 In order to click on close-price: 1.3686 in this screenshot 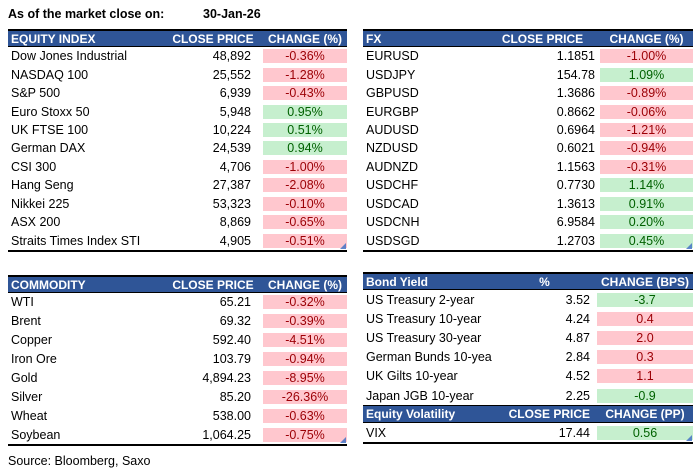, I will do `click(575, 93)`.